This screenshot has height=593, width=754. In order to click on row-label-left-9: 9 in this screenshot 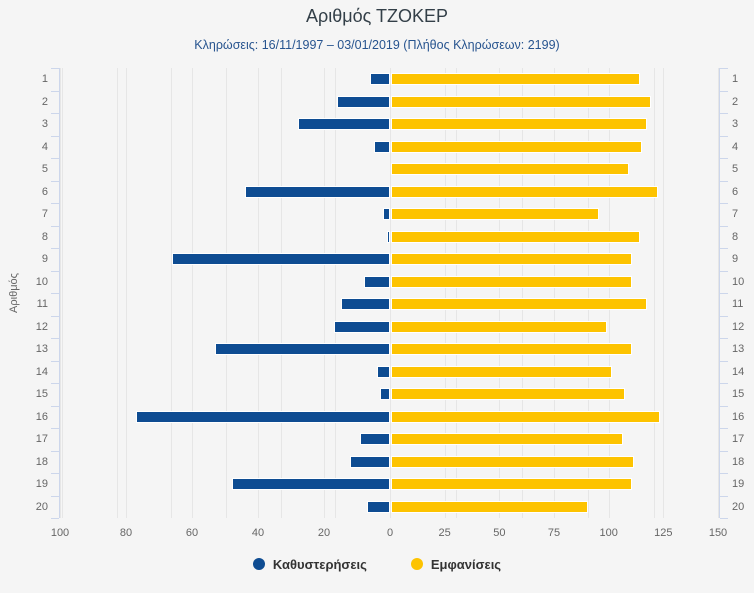, I will do `click(44, 259)`.